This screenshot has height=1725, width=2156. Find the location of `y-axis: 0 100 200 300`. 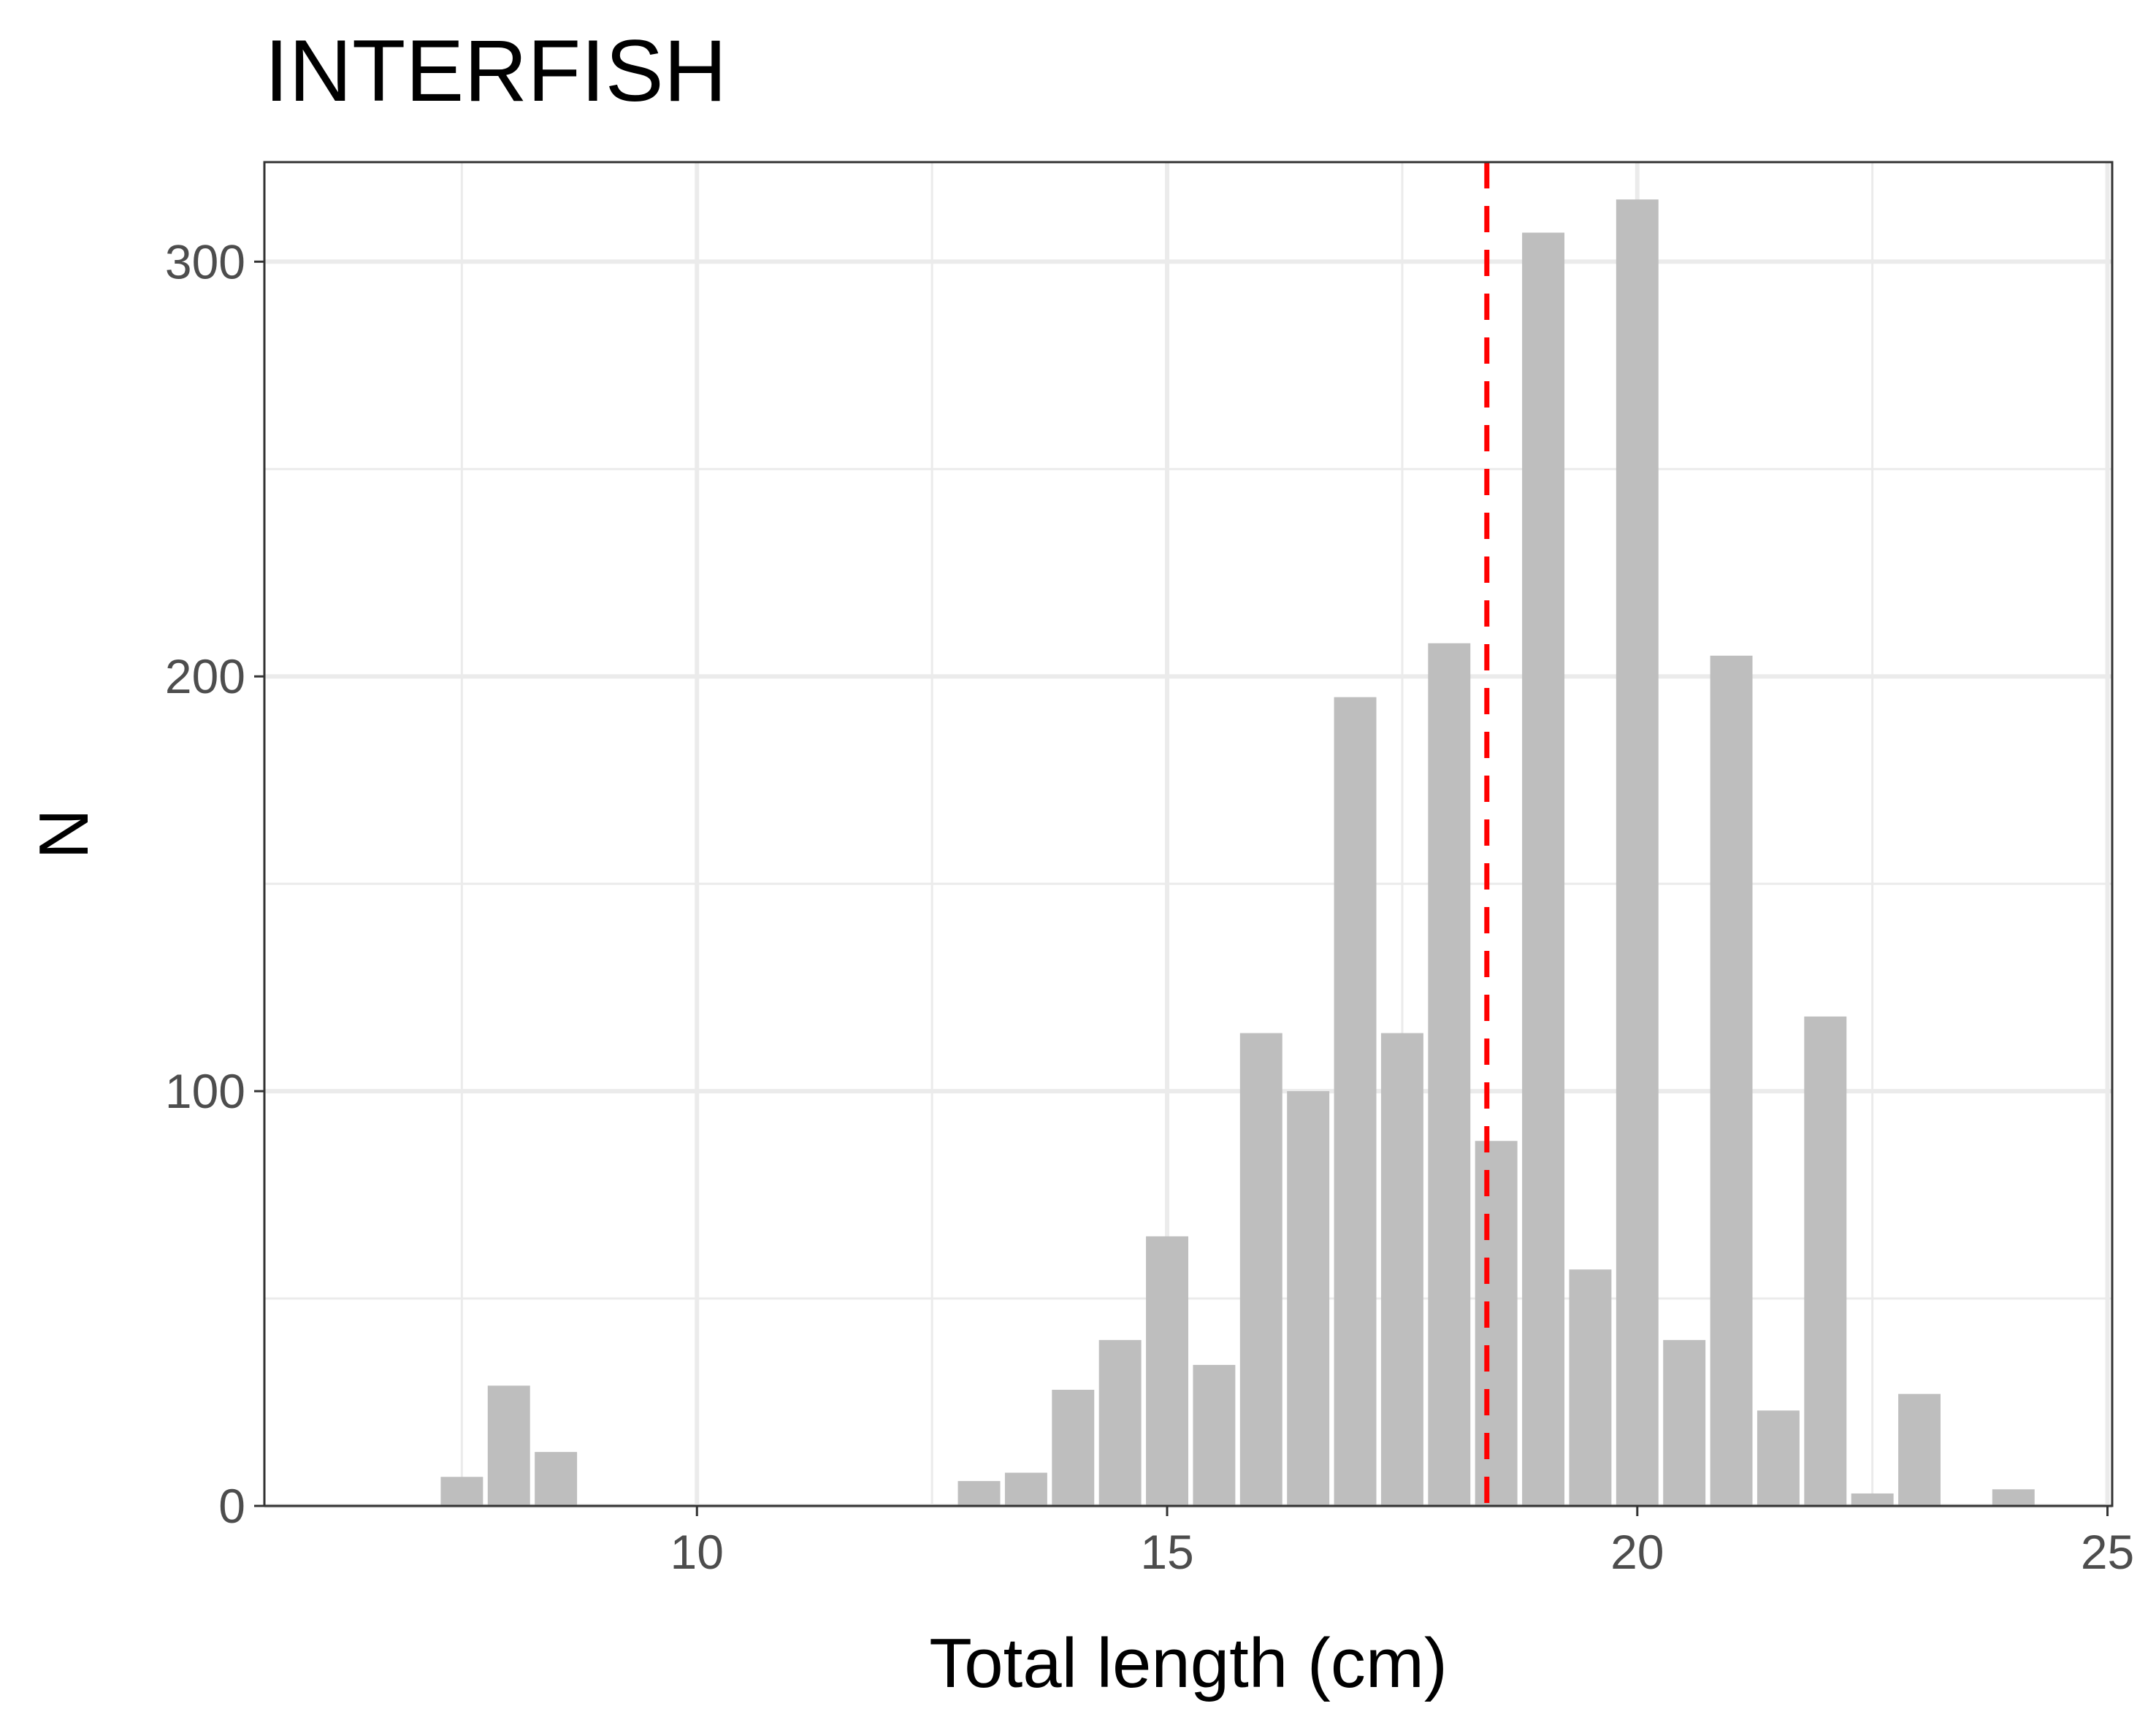

y-axis: 0 100 200 300 is located at coordinates (215, 883).